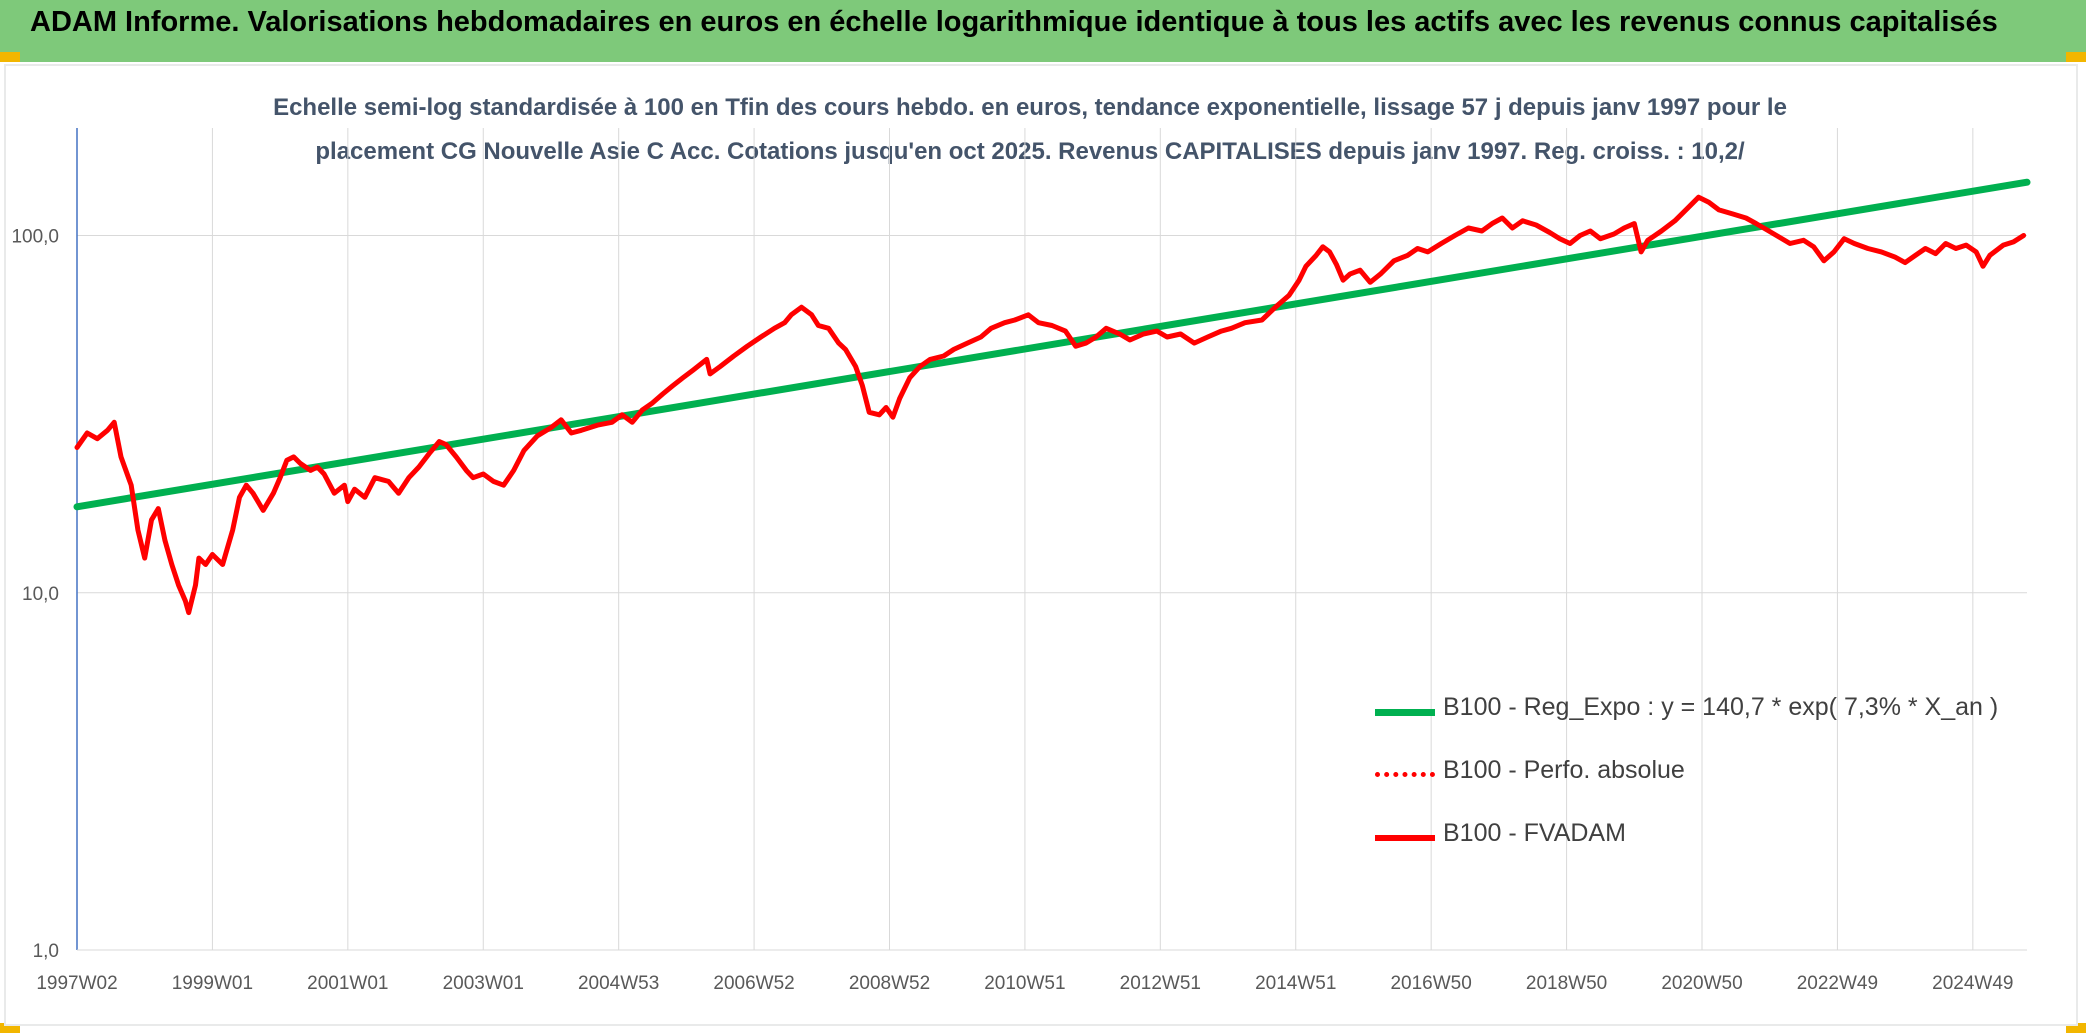 This screenshot has height=1033, width=2086. I want to click on x-tick-label: 2003W01, so click(483, 983).